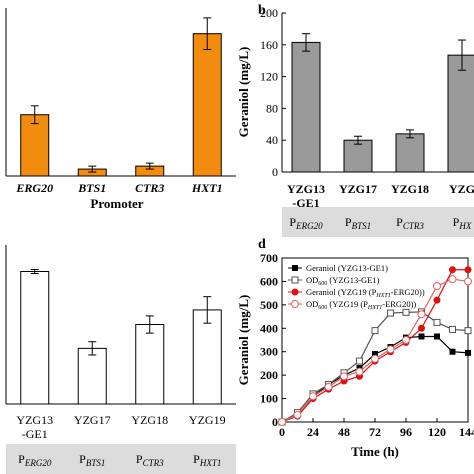 This screenshot has width=474, height=474. Describe the element at coordinates (460, 113) in the screenshot. I see `bar-yzg` at that location.